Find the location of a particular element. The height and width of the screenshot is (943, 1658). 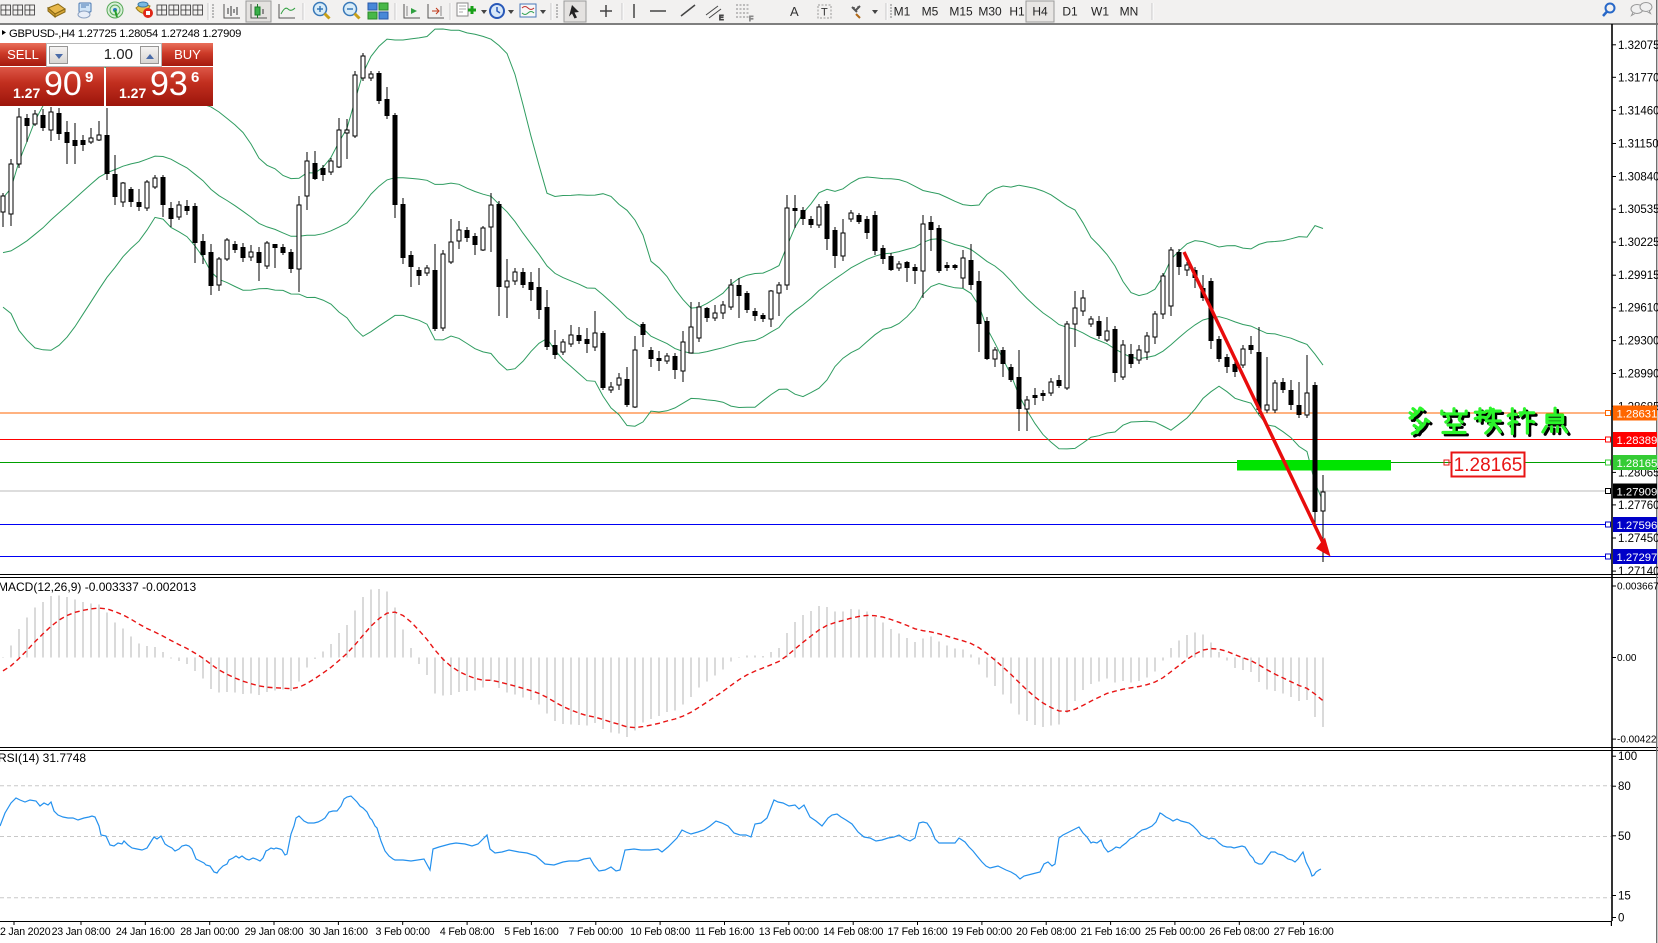

svg-text: 1.29610 is located at coordinates (1638, 309).